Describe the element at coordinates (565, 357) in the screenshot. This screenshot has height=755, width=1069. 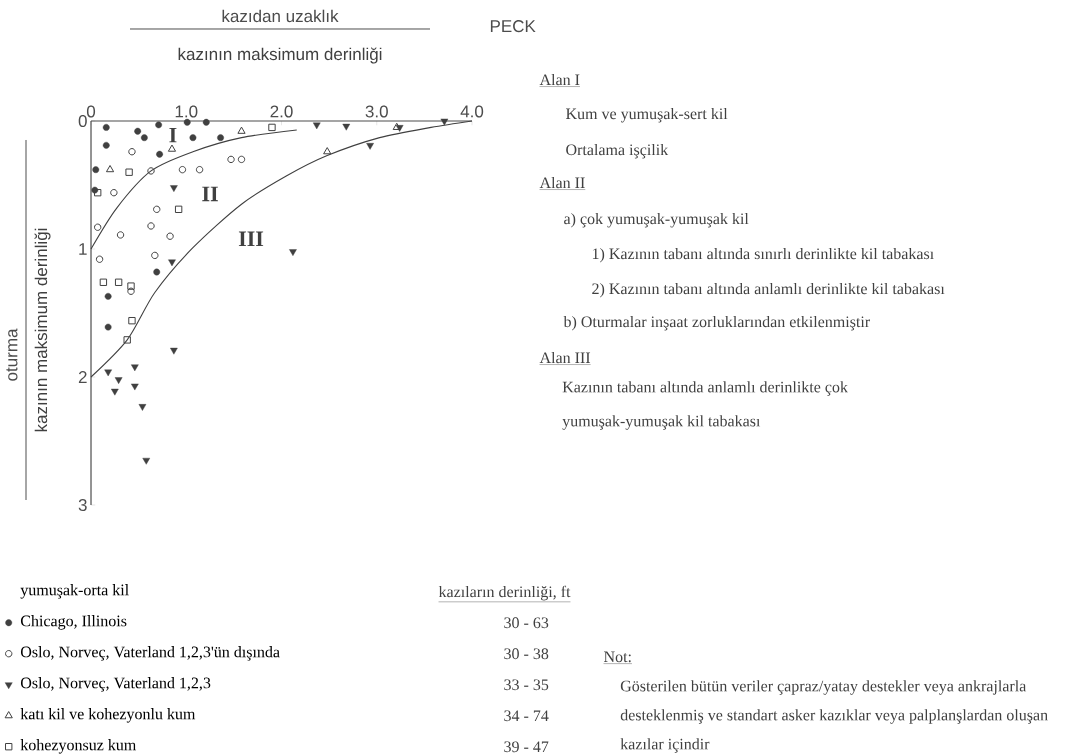
I see `text: Alan III` at that location.